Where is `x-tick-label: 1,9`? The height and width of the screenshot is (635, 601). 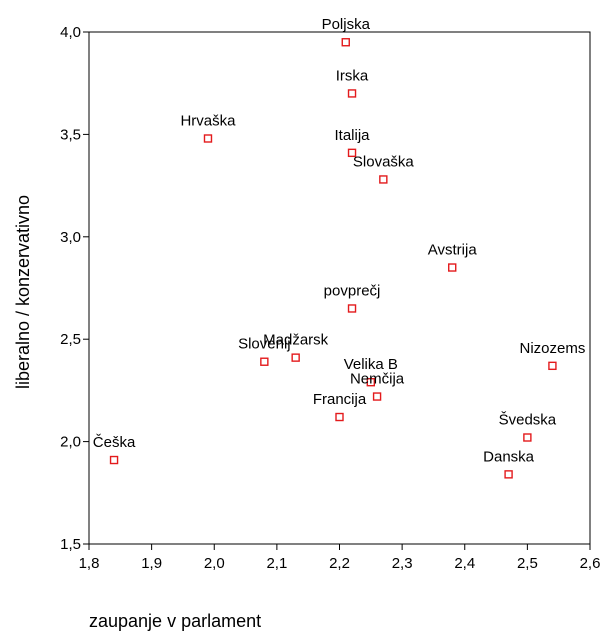 x-tick-label: 1,9 is located at coordinates (151, 563).